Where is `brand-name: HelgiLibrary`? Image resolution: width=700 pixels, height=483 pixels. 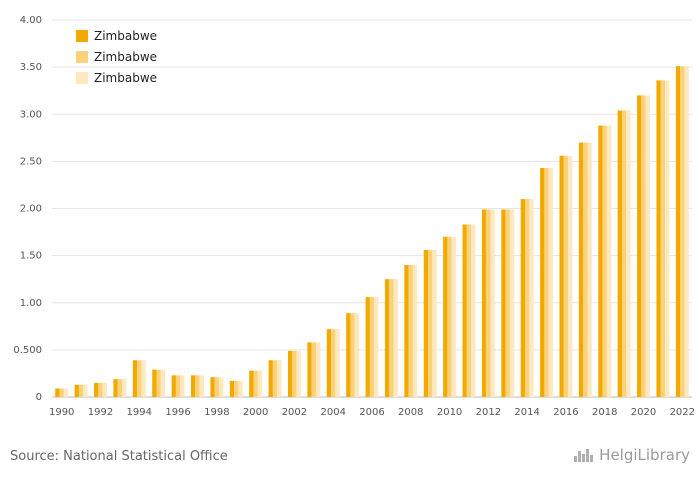
brand-name: HelgiLibrary is located at coordinates (644, 455).